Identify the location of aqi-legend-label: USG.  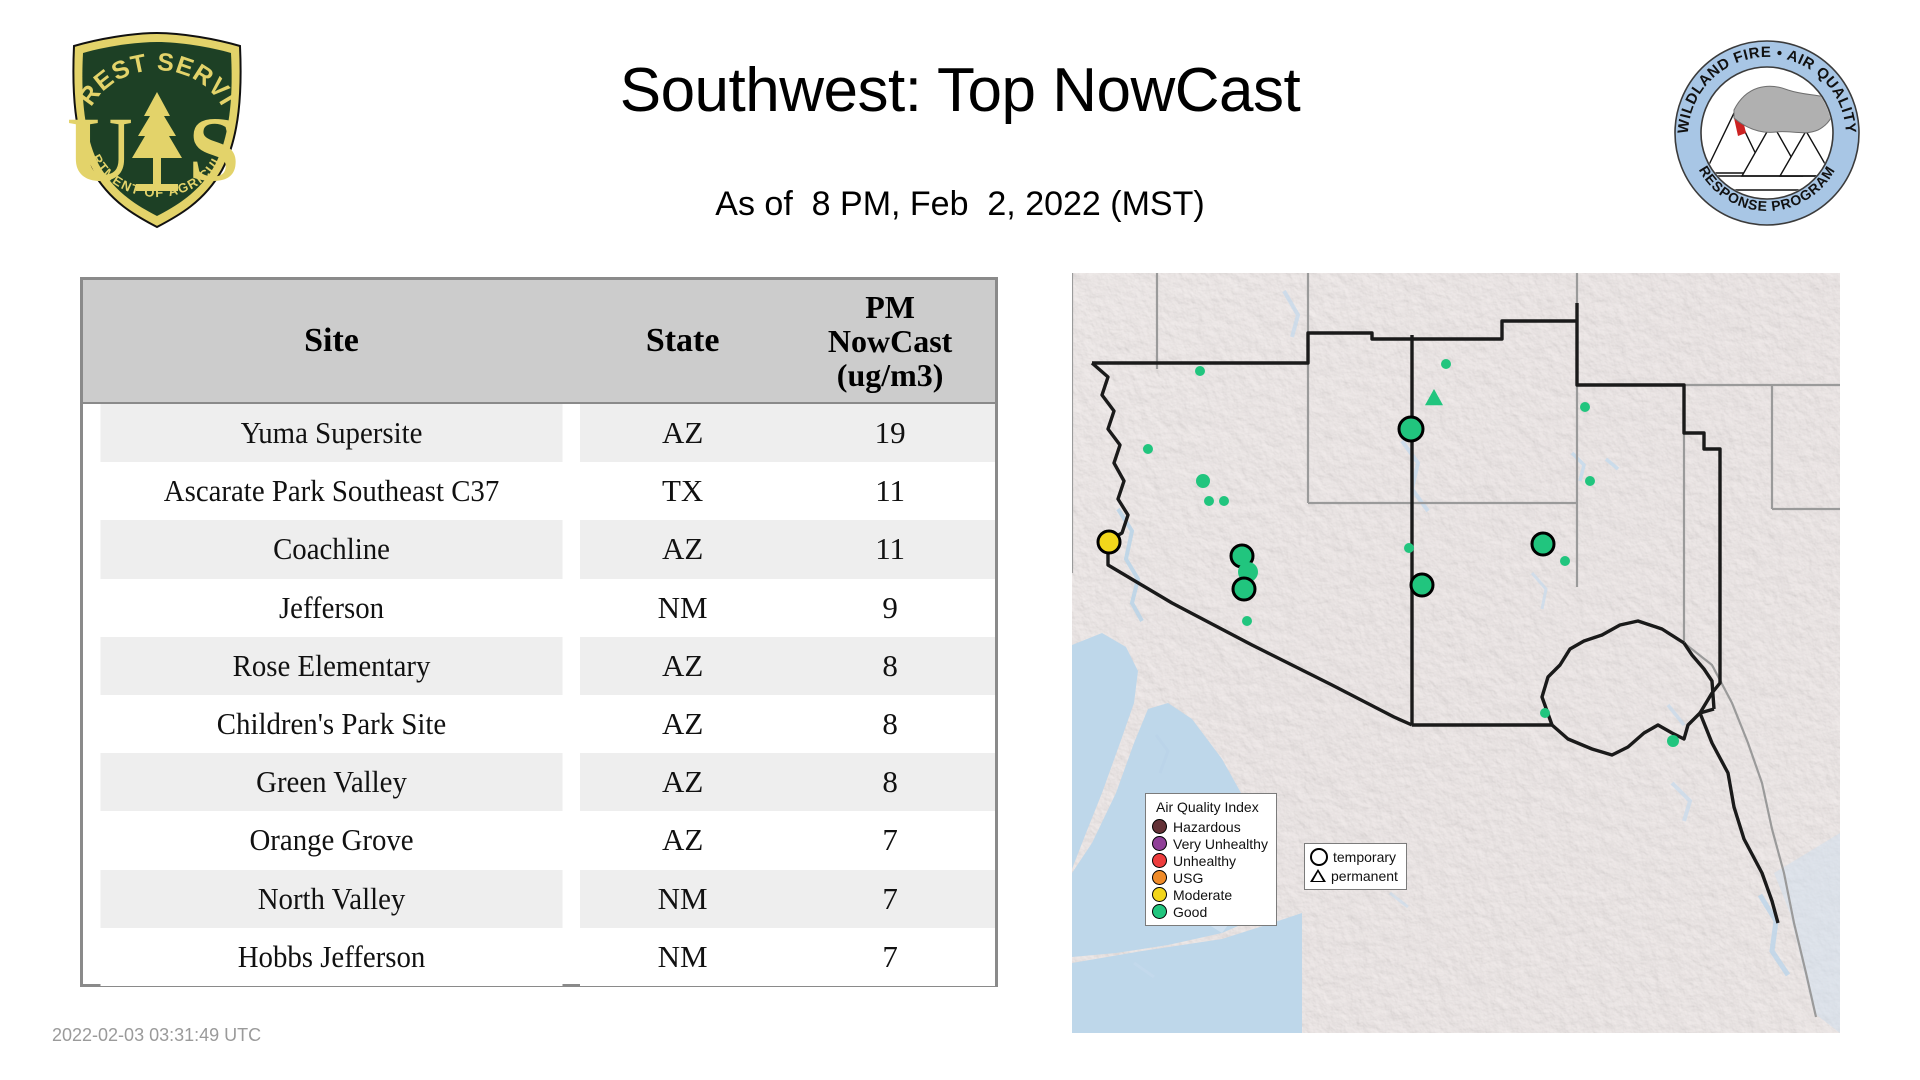
(1188, 877).